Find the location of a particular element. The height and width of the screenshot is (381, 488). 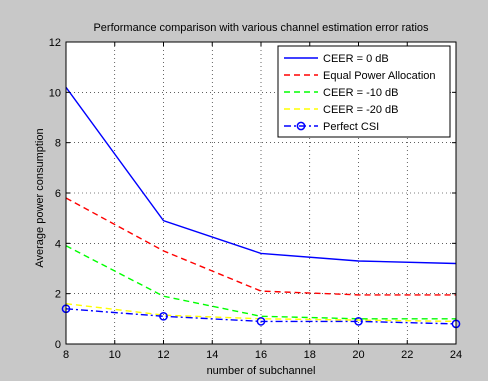

y-tick-label: 4 is located at coordinates (58, 244).